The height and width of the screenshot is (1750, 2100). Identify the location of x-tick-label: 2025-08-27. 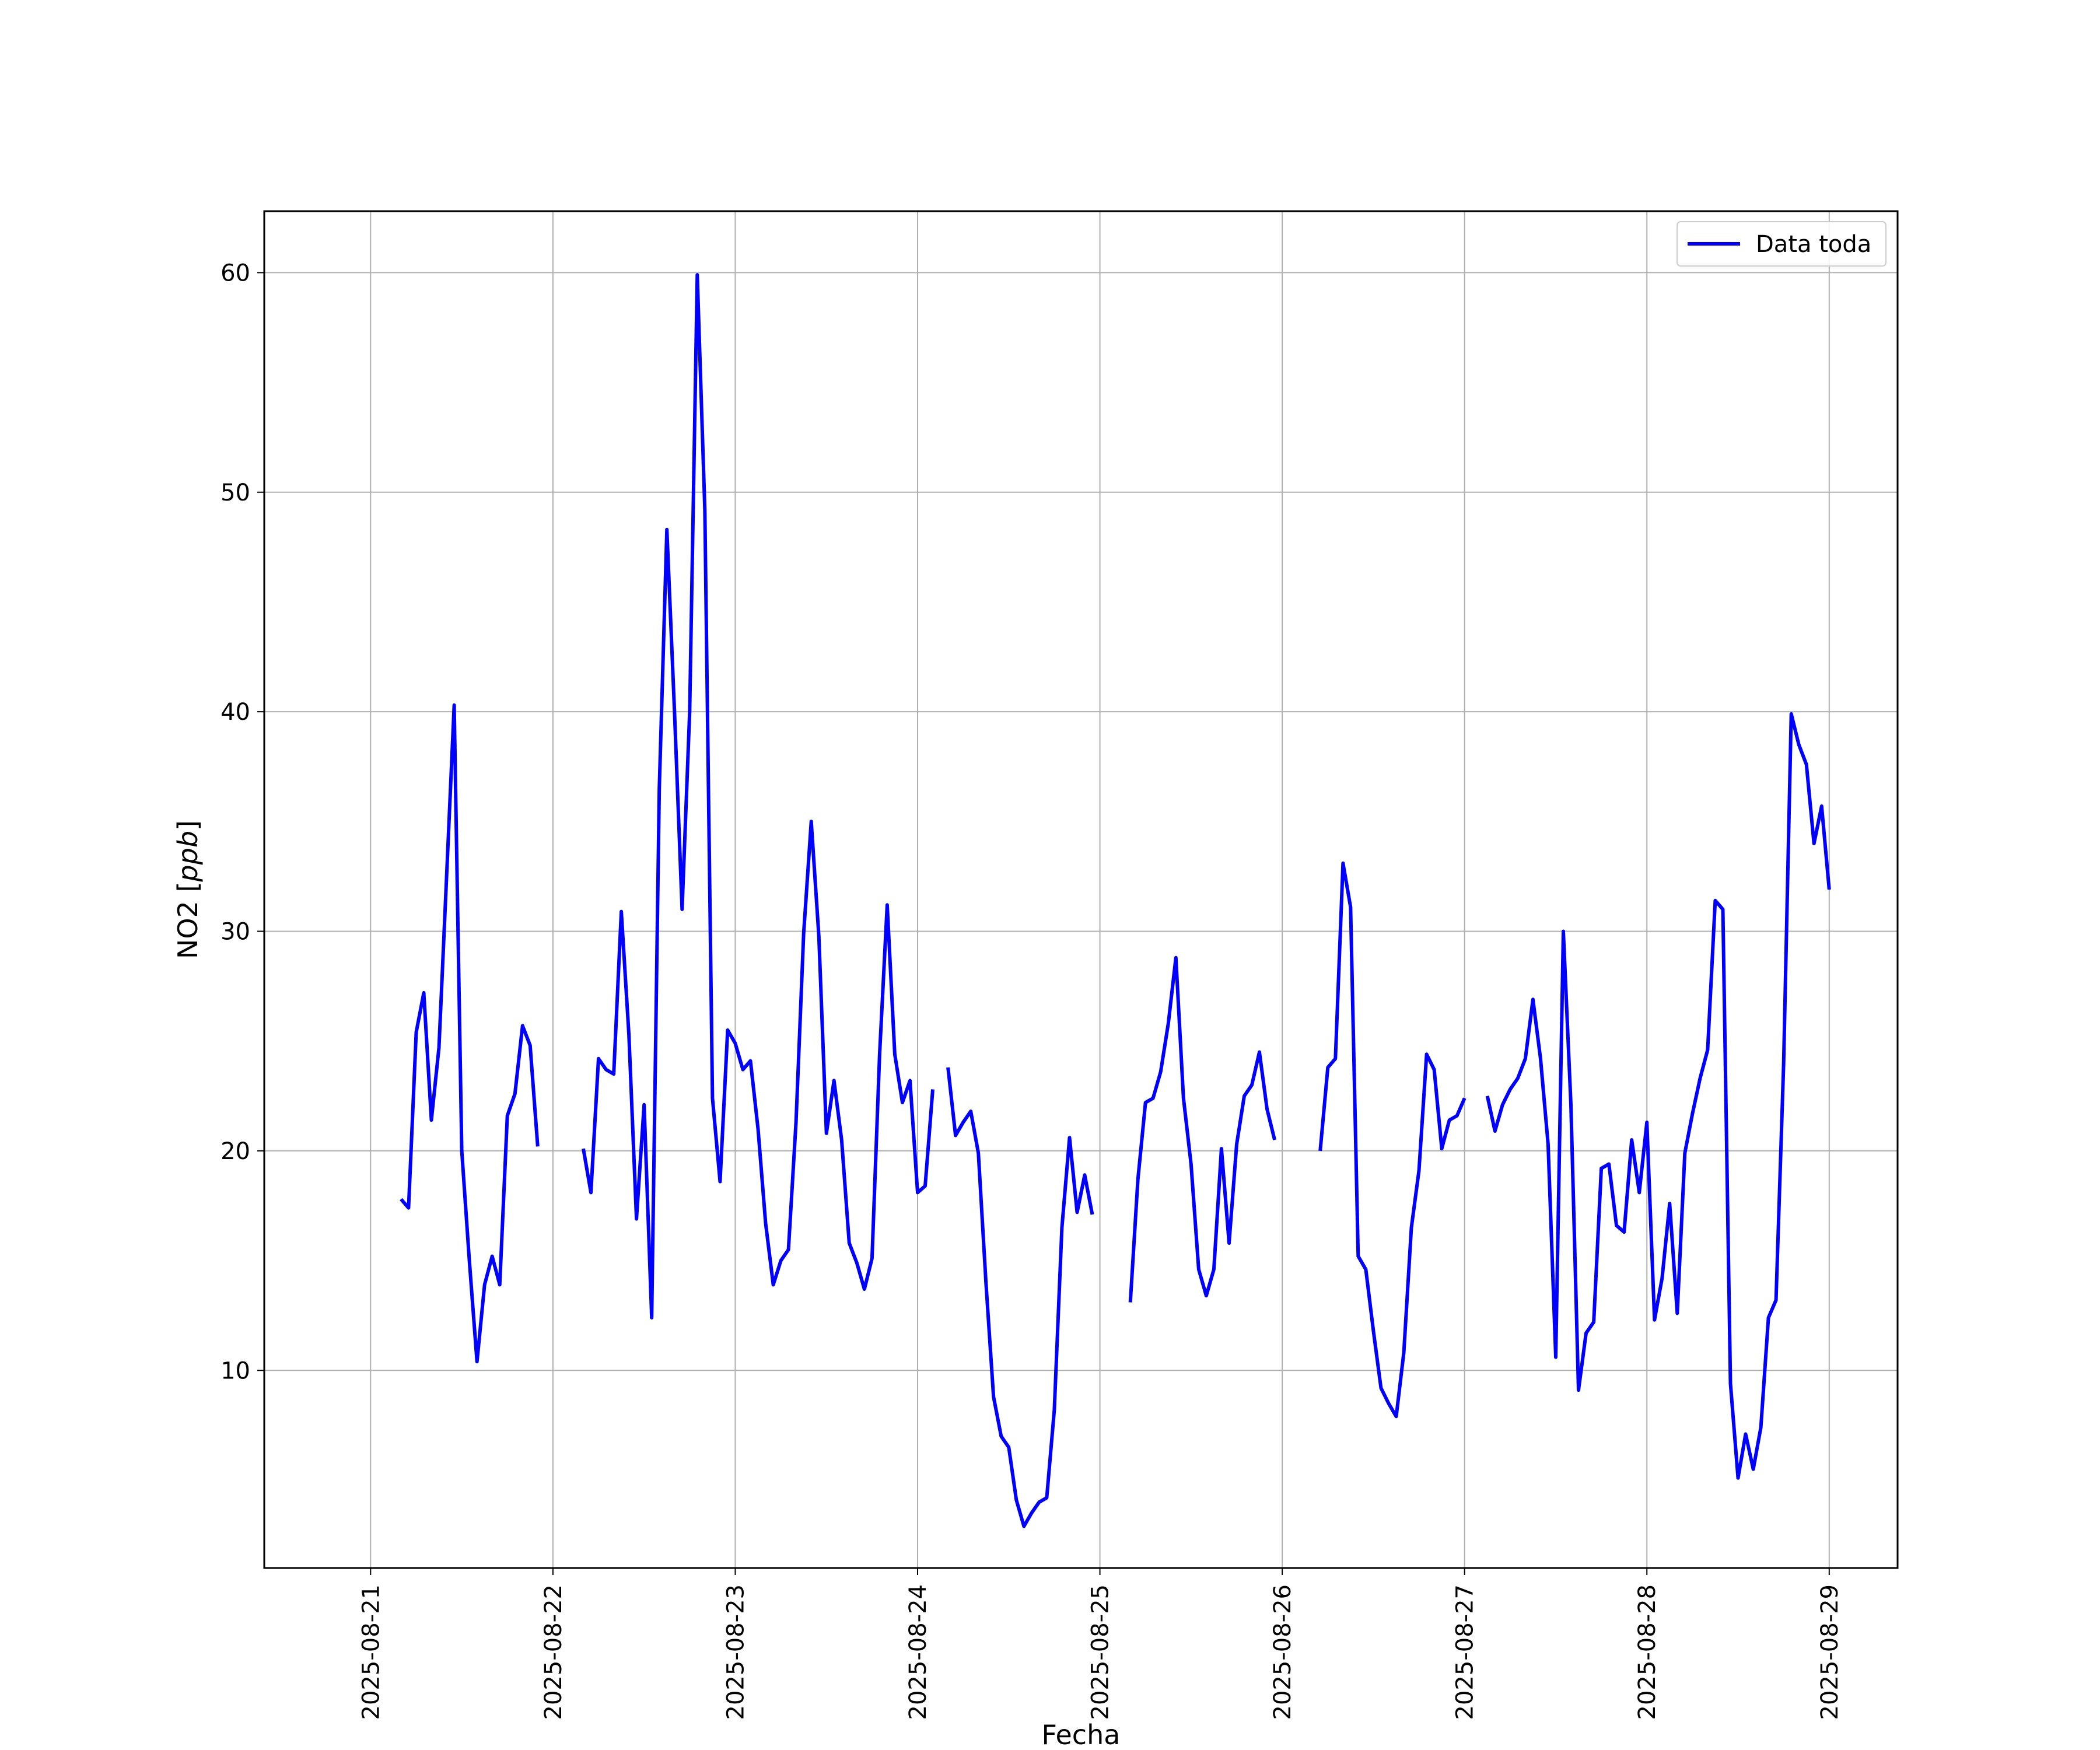
(1465, 1652).